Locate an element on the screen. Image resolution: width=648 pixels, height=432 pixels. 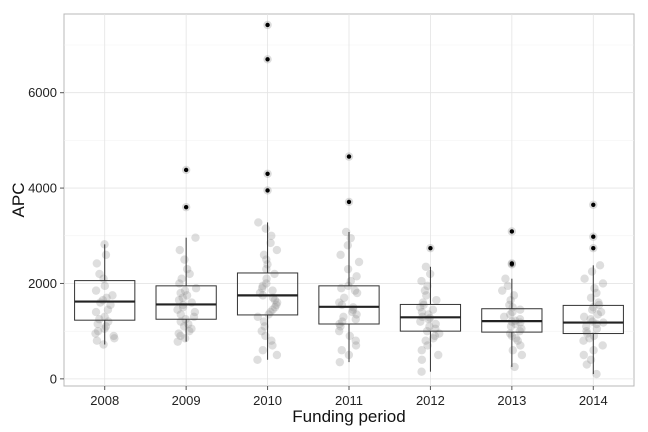
x-axis-title: Funding period is located at coordinates (348, 416).